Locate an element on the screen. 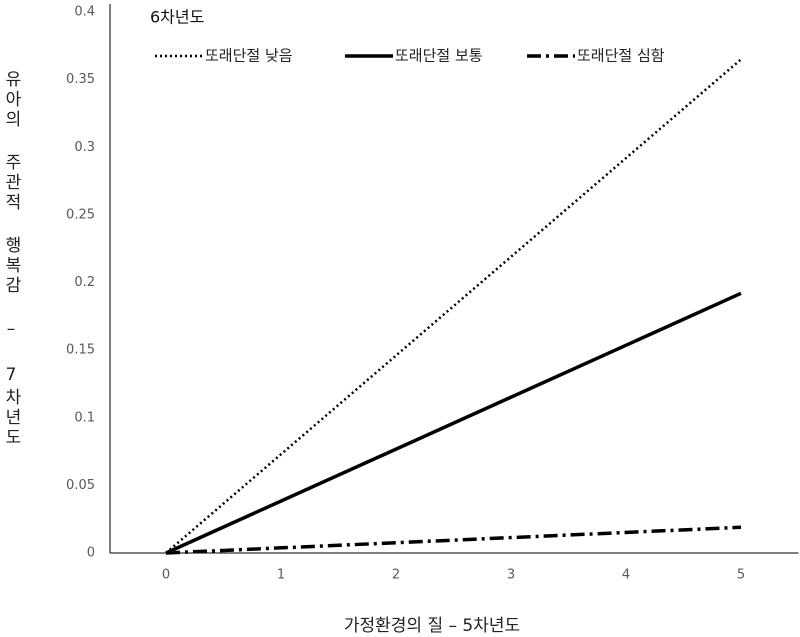 The width and height of the screenshot is (800, 637). y-axis-label: 유아의 주관적 행복감 – 7차년도 is located at coordinates (11, 259).